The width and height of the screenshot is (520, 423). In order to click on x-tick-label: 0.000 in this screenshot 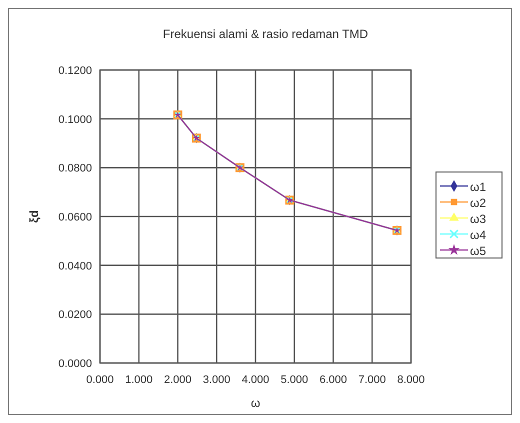, I will do `click(100, 380)`.